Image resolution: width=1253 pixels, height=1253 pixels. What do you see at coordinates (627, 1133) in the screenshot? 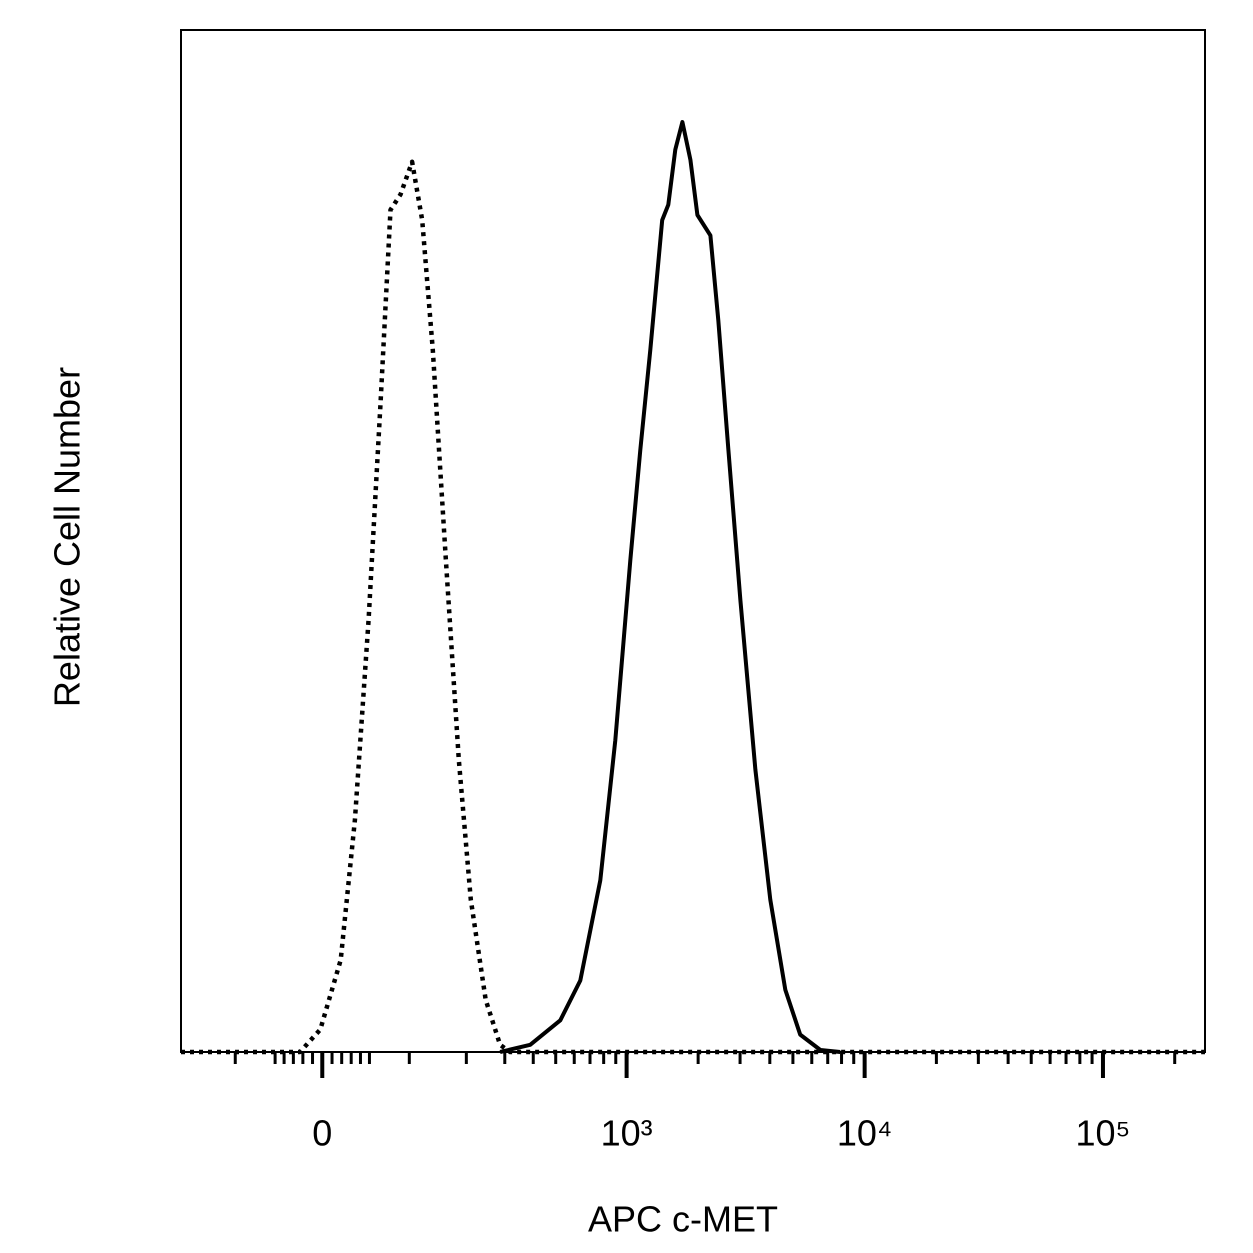
I see `x-tick-label: 10³` at bounding box center [627, 1133].